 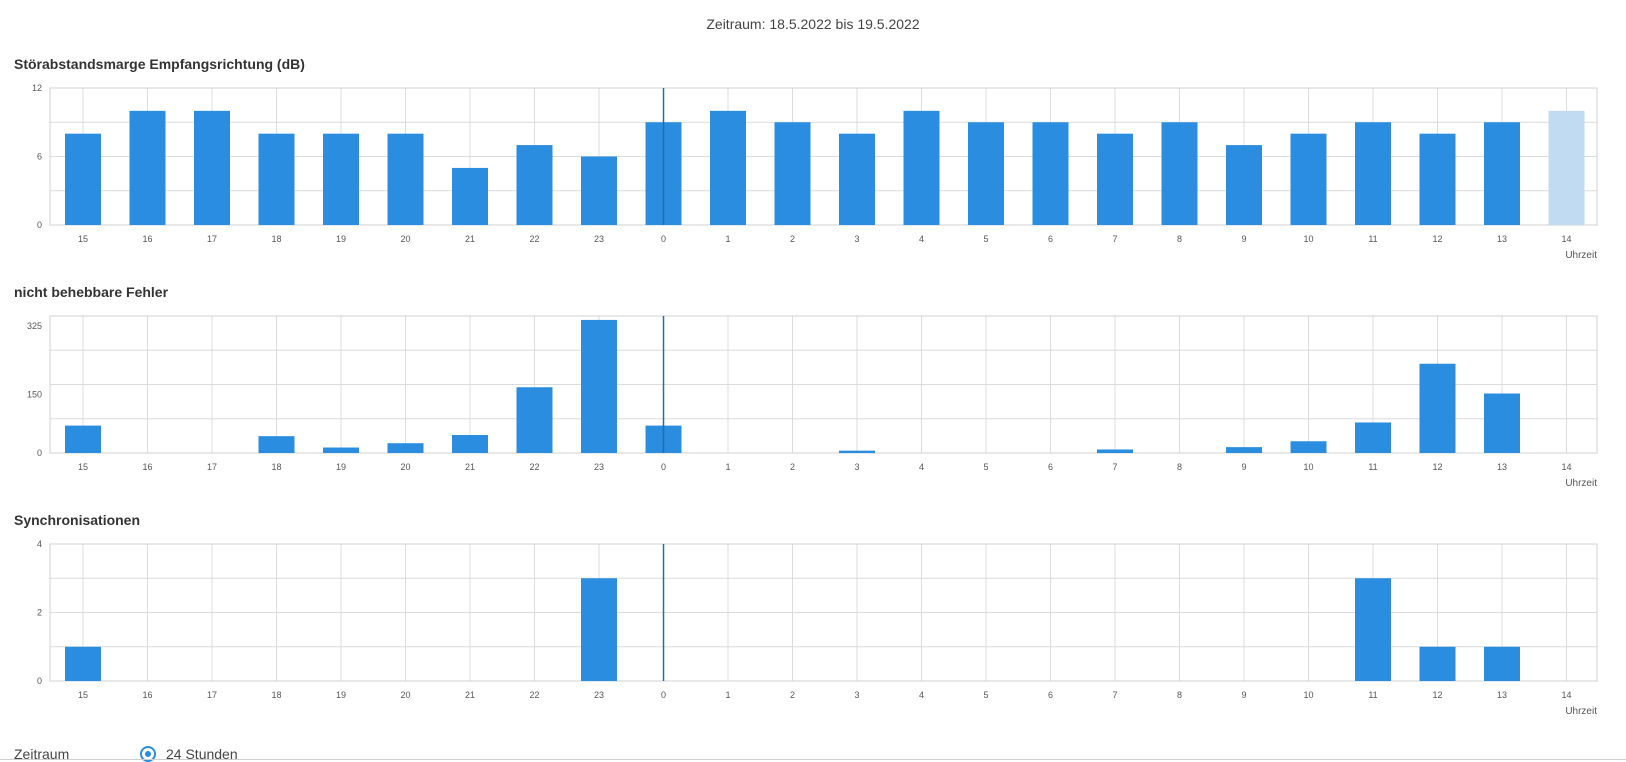 I want to click on y-tick-label: 325, so click(x=34, y=326).